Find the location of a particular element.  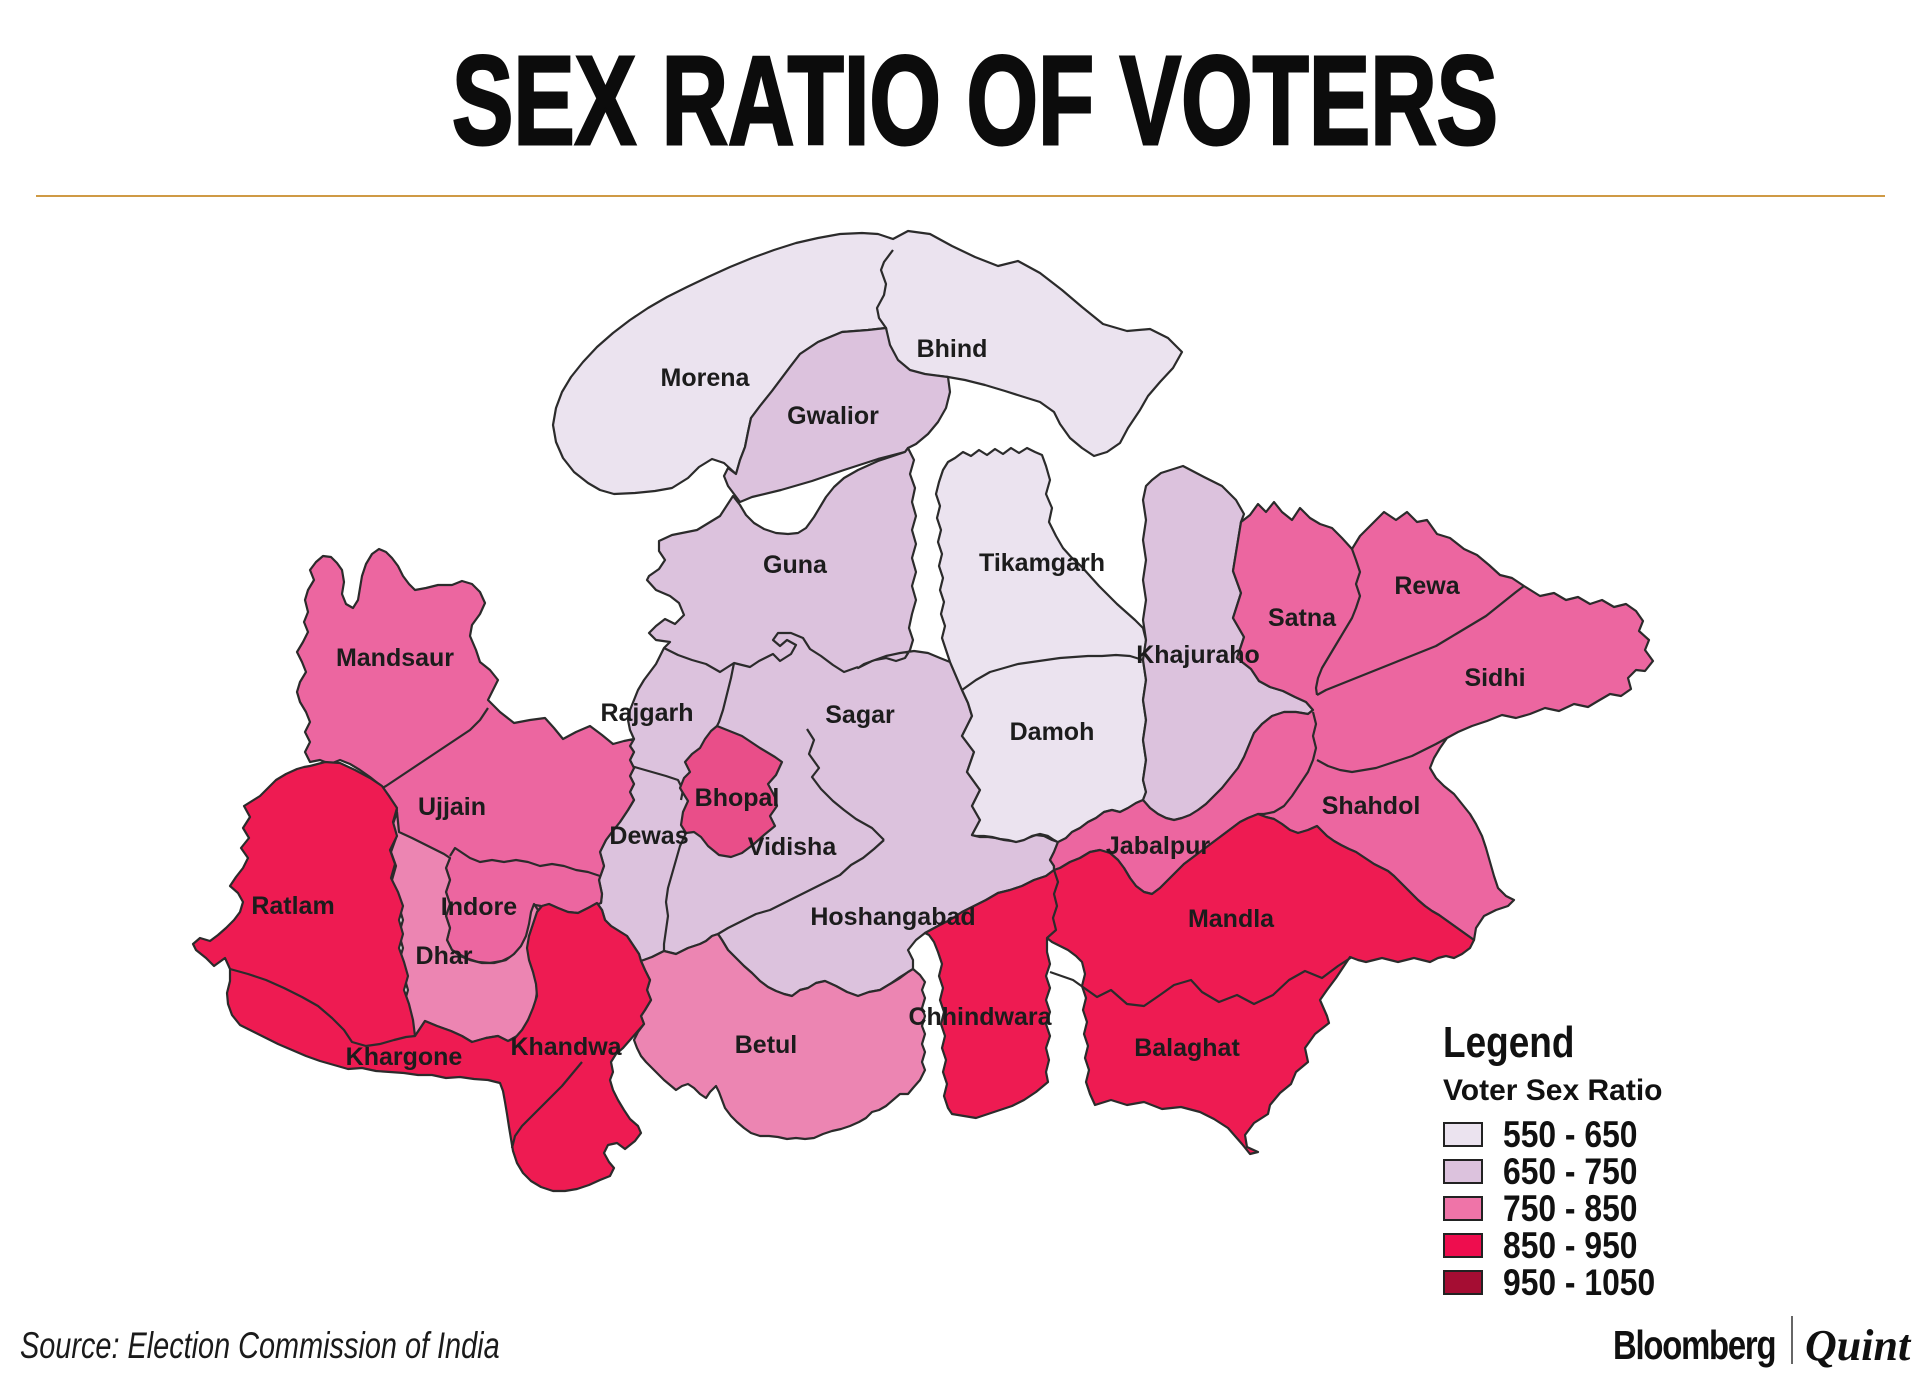

svg-text: Dhar is located at coordinates (444, 956).